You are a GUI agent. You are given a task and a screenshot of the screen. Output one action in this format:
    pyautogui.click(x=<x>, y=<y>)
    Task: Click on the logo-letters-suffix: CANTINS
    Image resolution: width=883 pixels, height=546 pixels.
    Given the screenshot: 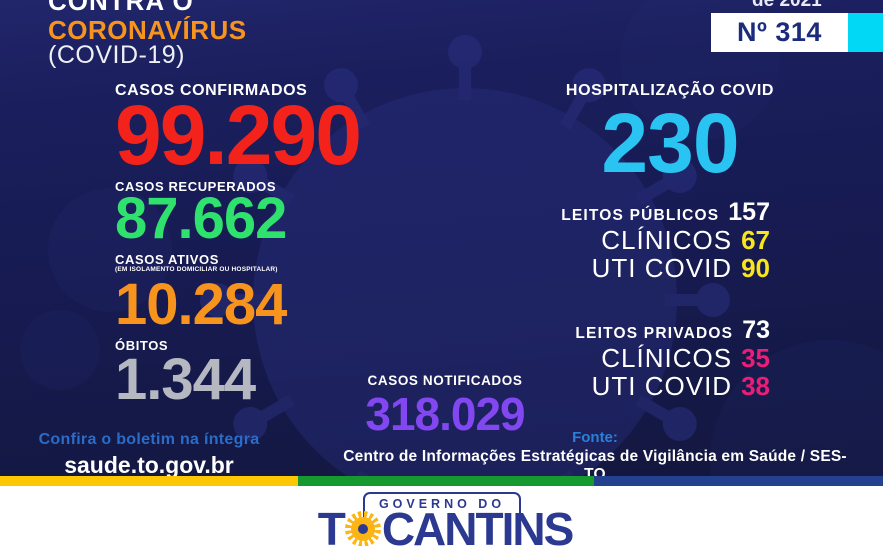 What is the action you would take?
    pyautogui.click(x=477, y=524)
    